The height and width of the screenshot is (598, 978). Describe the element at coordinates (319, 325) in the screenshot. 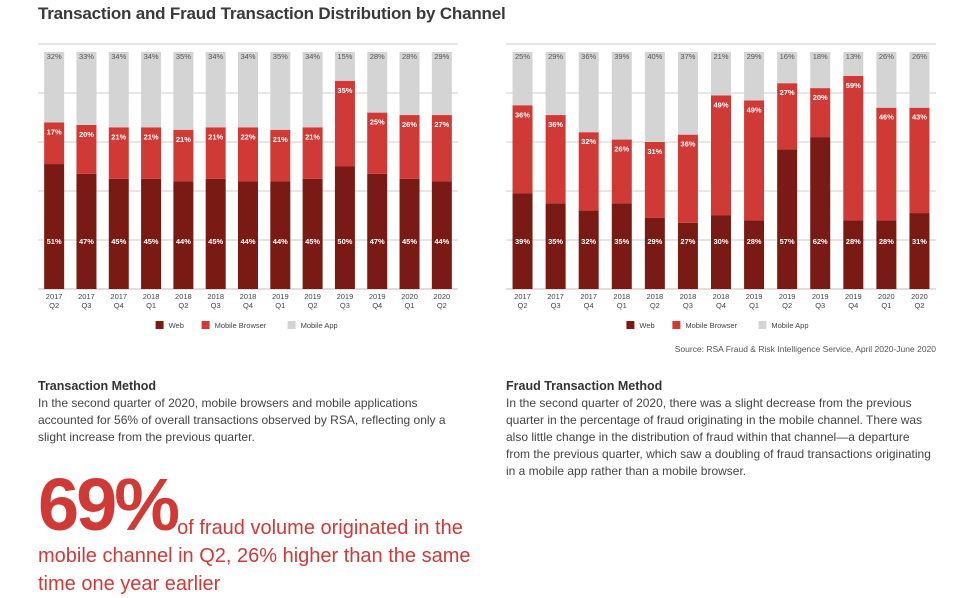

I see `legend-label: Mobile App` at that location.